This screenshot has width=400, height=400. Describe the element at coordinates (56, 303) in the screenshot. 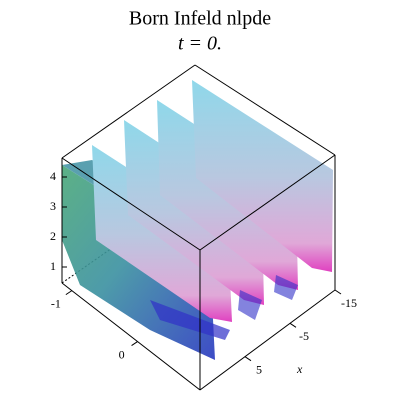

I see `y-tick-label: -1` at that location.